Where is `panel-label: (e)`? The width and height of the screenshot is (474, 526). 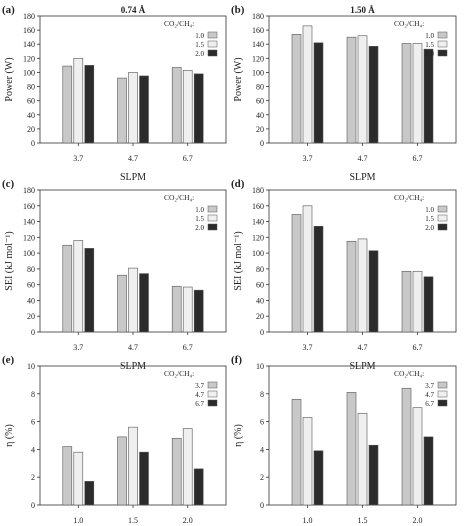 panel-label: (e) is located at coordinates (8, 360).